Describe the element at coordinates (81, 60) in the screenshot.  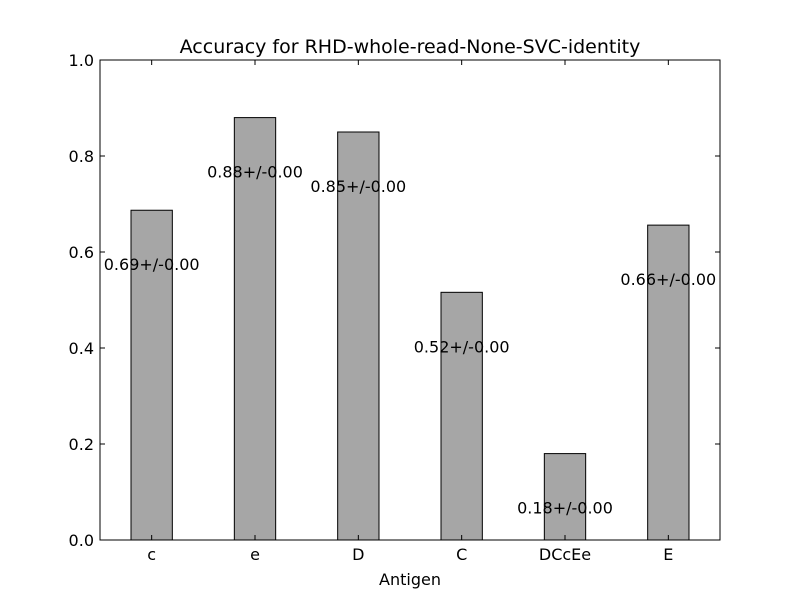
I see `y-tick-label: 1.0` at that location.